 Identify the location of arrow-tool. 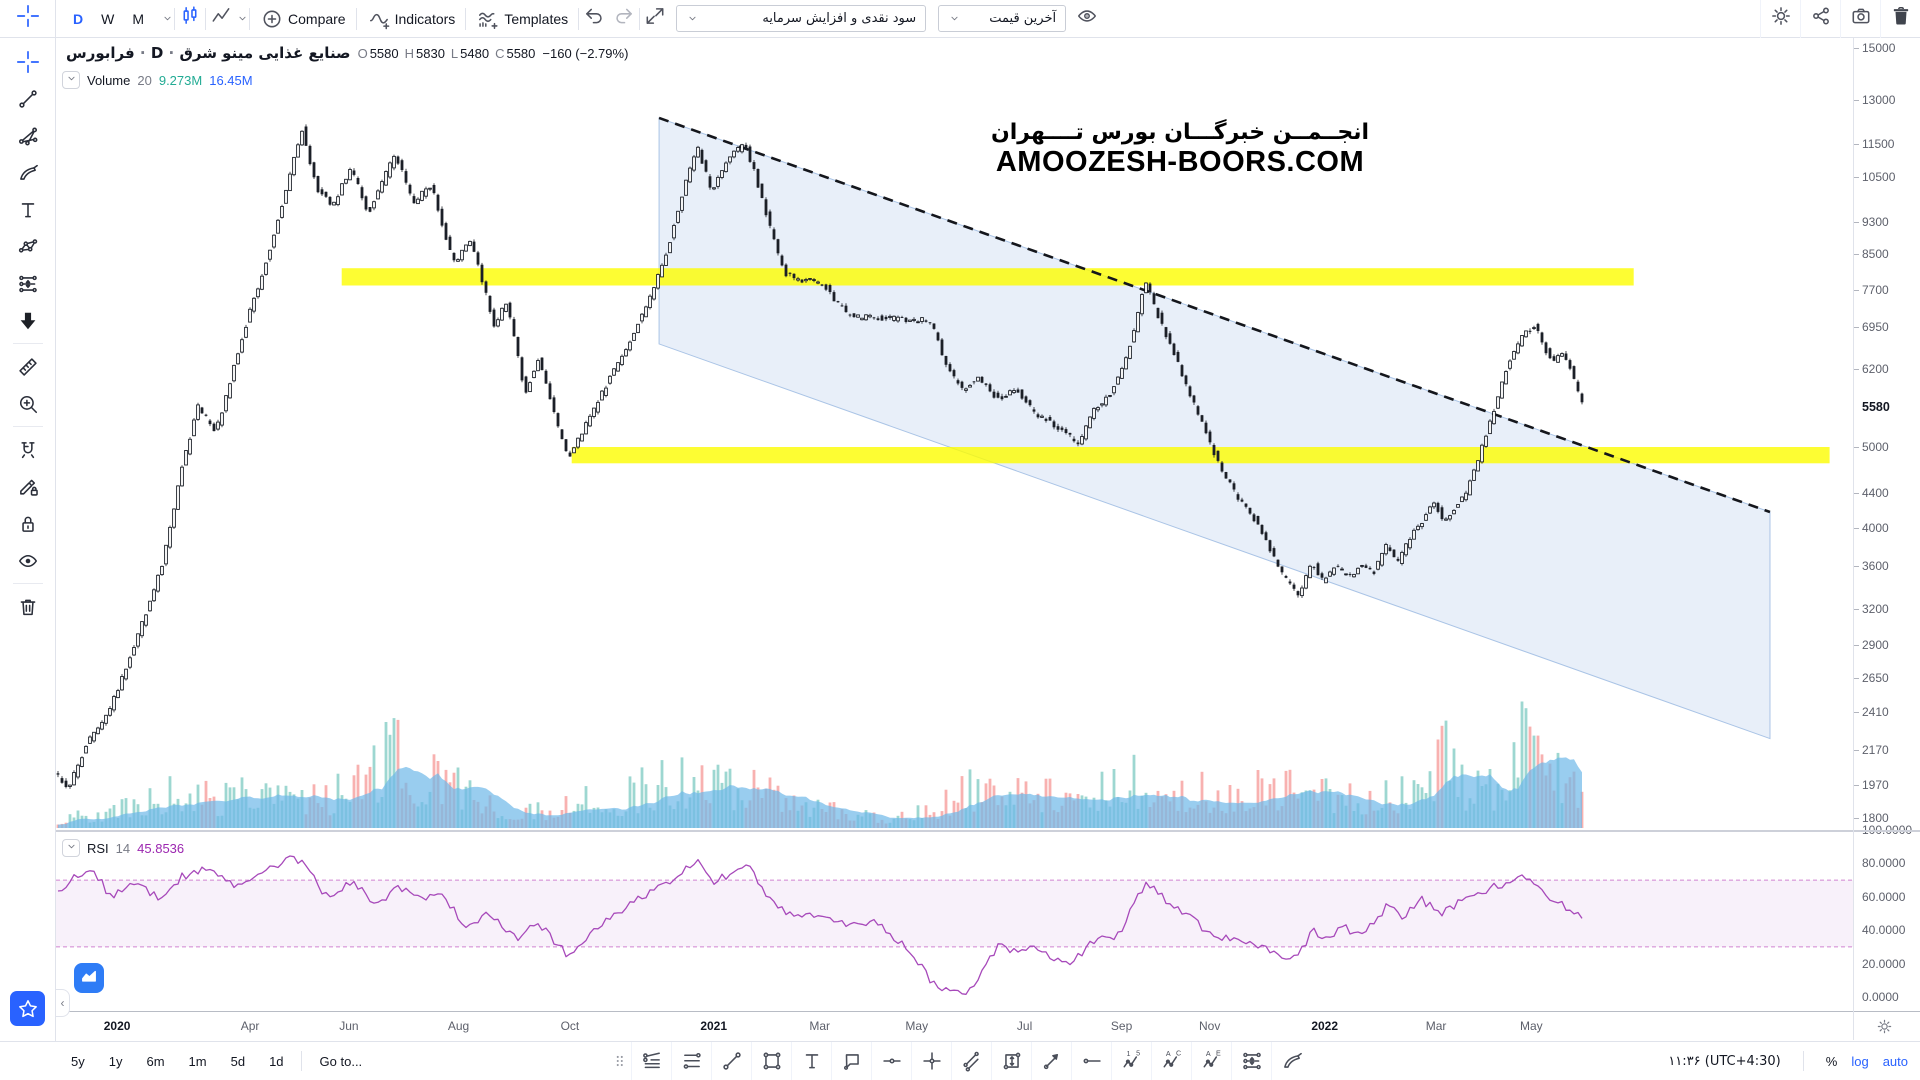
(1051, 1061).